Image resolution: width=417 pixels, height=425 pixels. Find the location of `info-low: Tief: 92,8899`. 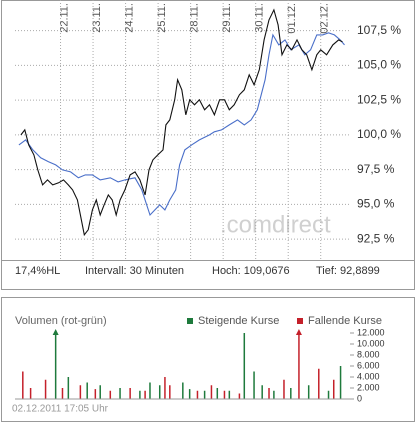

info-low: Tief: 92,8899 is located at coordinates (348, 271).